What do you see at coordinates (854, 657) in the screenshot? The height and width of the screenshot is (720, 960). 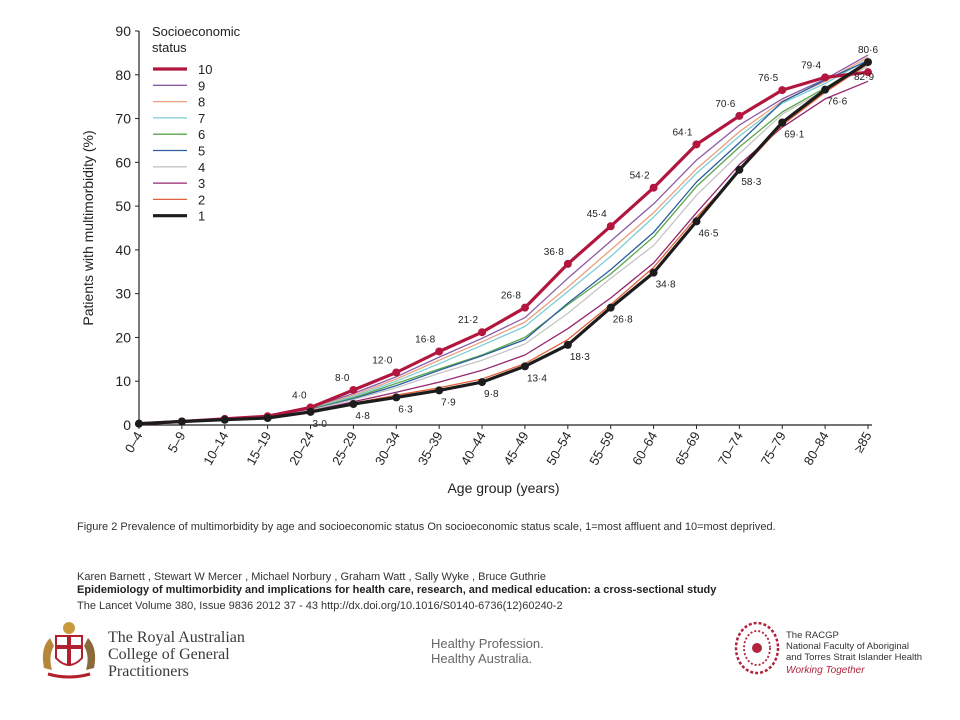 I see `faculty-line3: and Torres Strait Islander Health` at bounding box center [854, 657].